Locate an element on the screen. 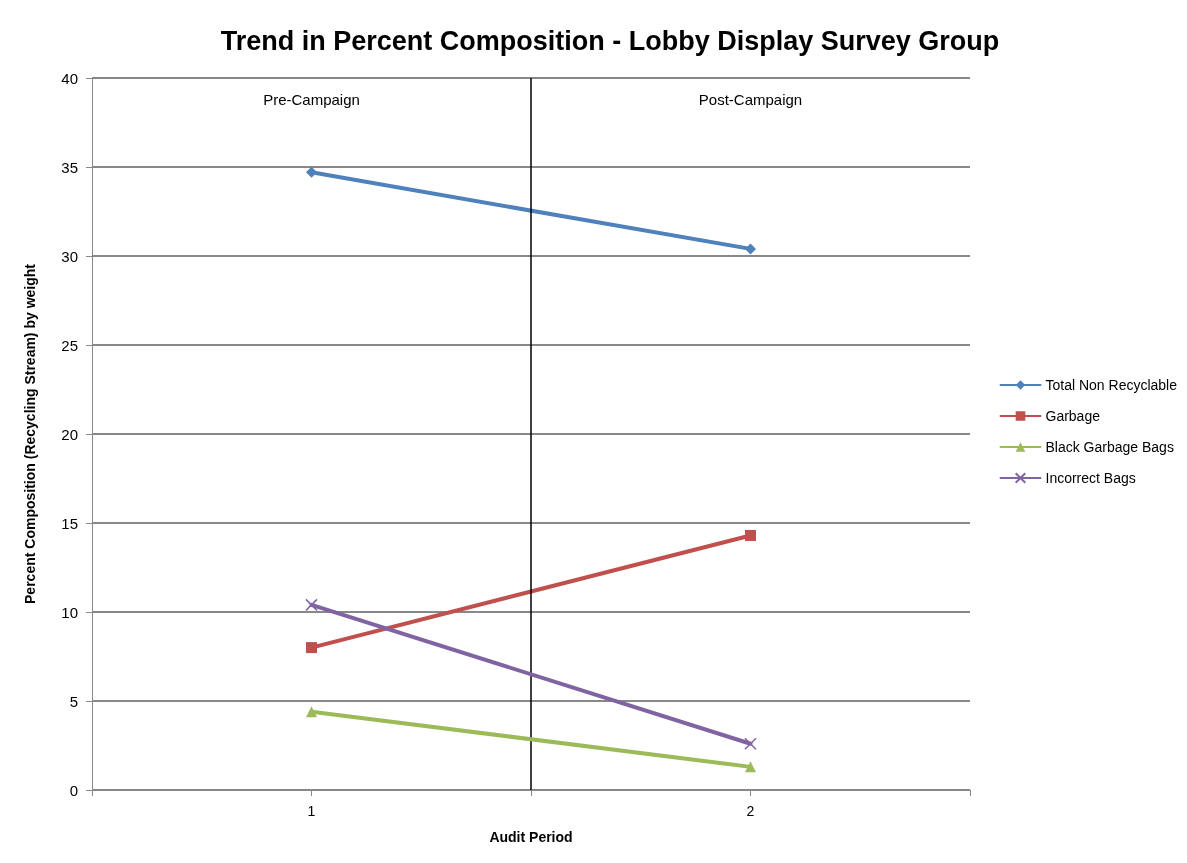 The height and width of the screenshot is (863, 1187). y-tick-label: 20 is located at coordinates (69, 434).